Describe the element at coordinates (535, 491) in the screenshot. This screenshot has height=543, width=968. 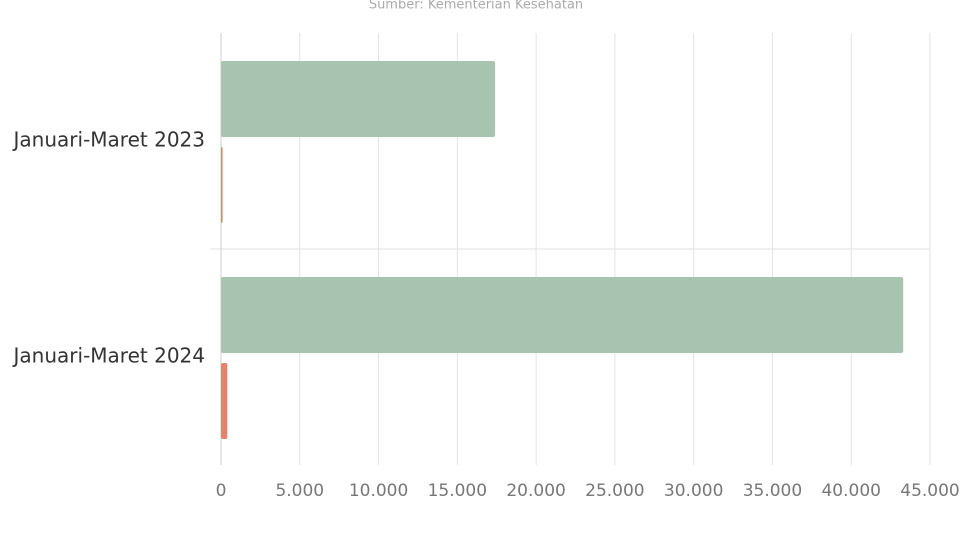
I see `x-tick-label: 20.000` at that location.